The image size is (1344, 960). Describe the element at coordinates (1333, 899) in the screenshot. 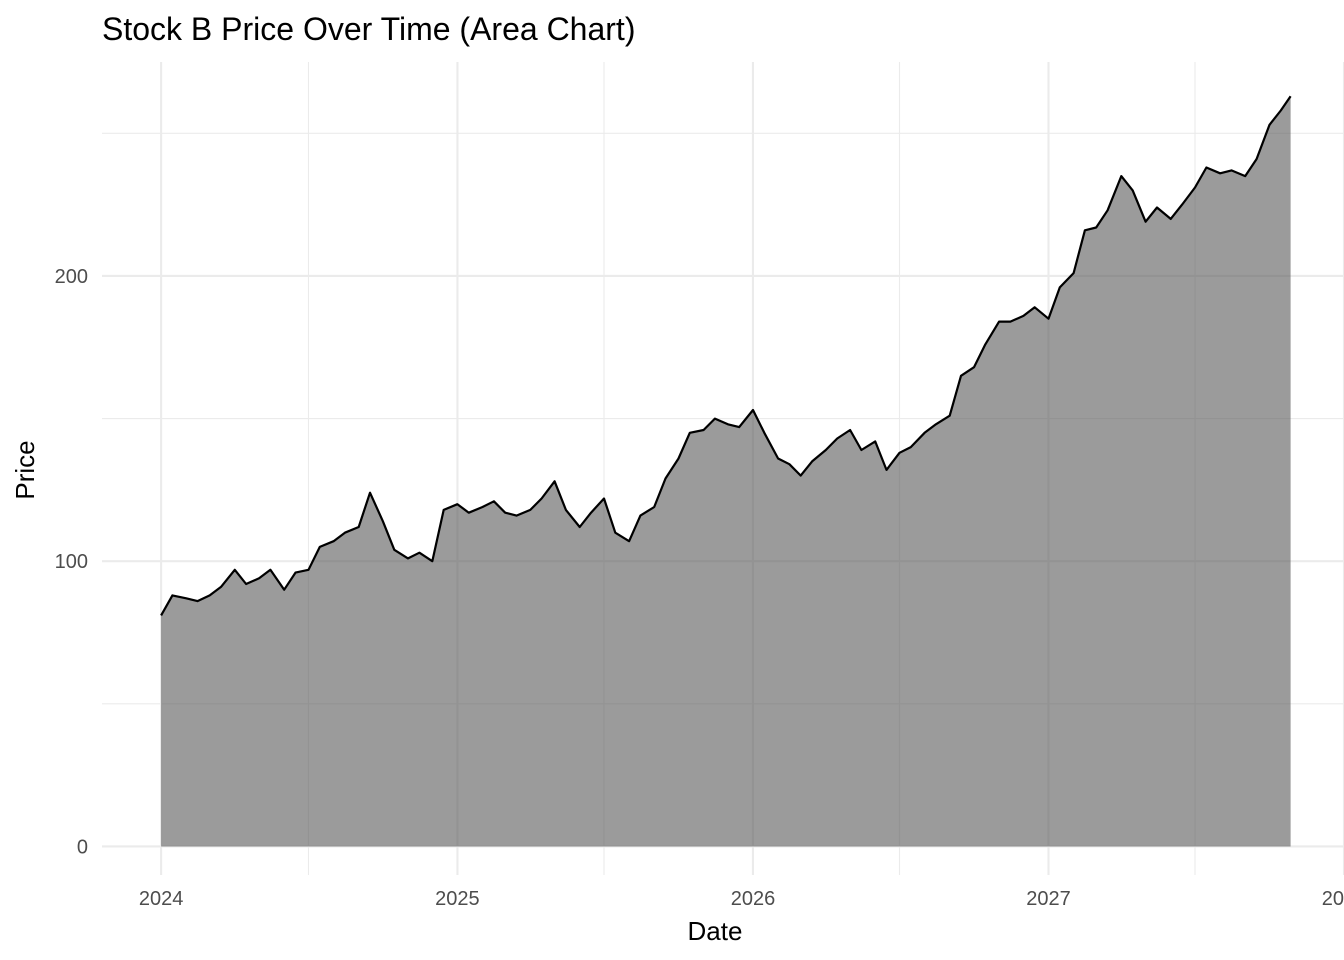

I see `x-tick-label: 2028` at that location.